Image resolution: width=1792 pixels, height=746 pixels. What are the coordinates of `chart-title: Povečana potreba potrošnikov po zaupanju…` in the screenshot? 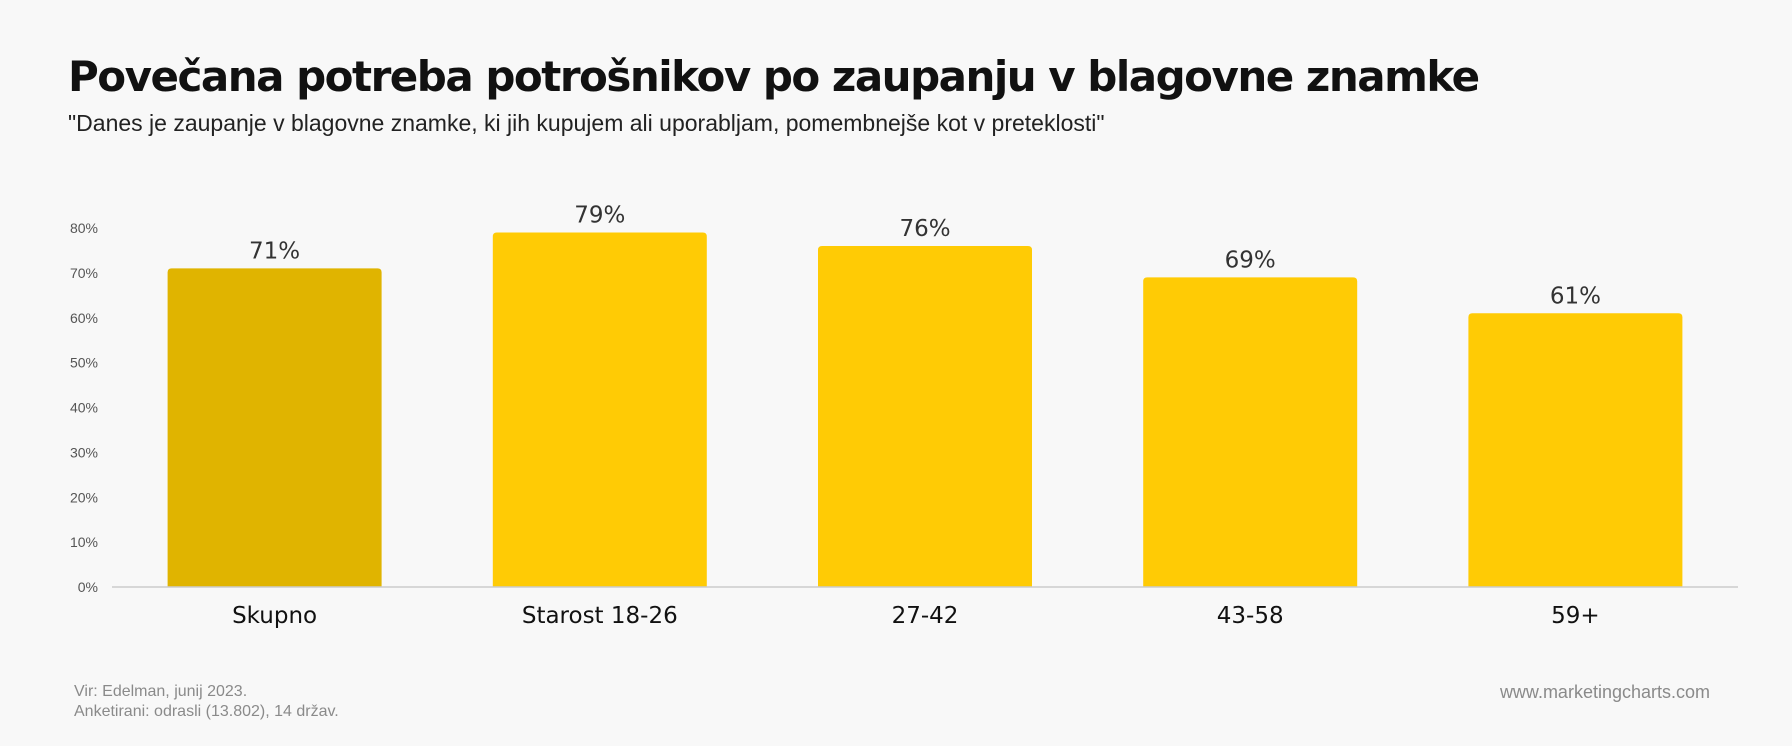 It's located at (774, 76).